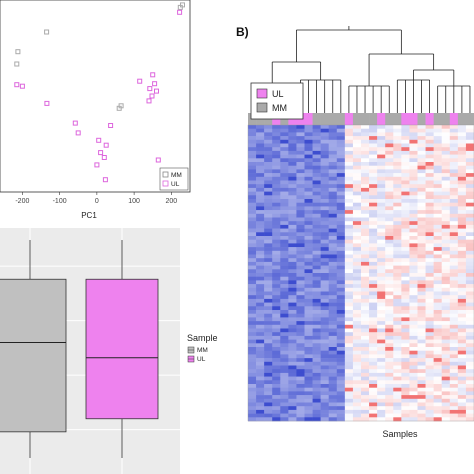  I want to click on scatter-x-tick-label: 0, so click(97, 201).